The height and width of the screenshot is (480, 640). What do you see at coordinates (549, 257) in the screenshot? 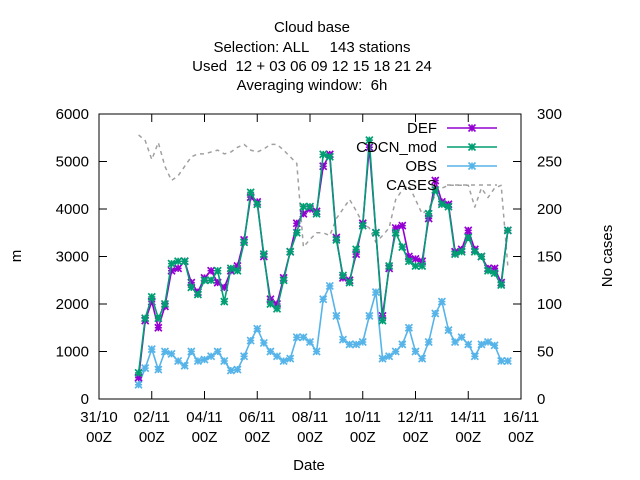
I see `y2-tick-label: 150` at bounding box center [549, 257].